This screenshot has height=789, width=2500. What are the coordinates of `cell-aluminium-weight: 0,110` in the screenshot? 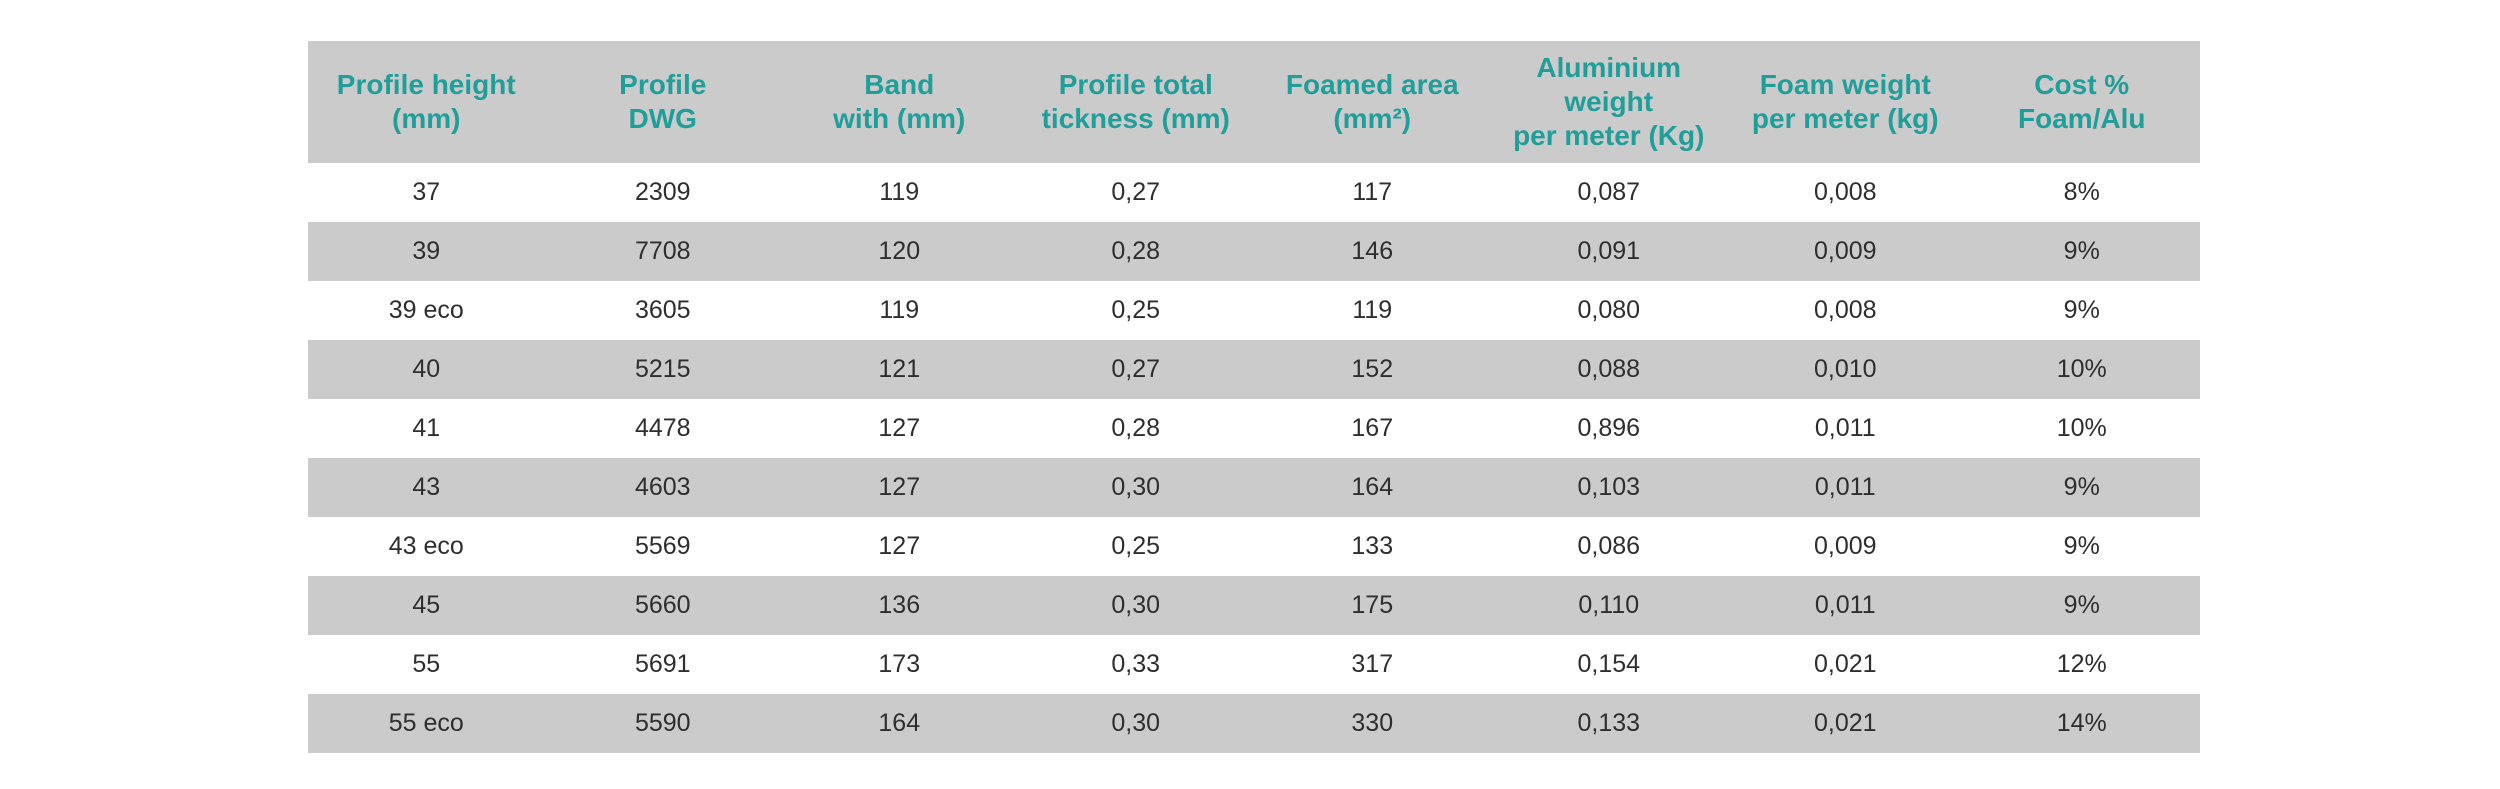 It's located at (1609, 605).